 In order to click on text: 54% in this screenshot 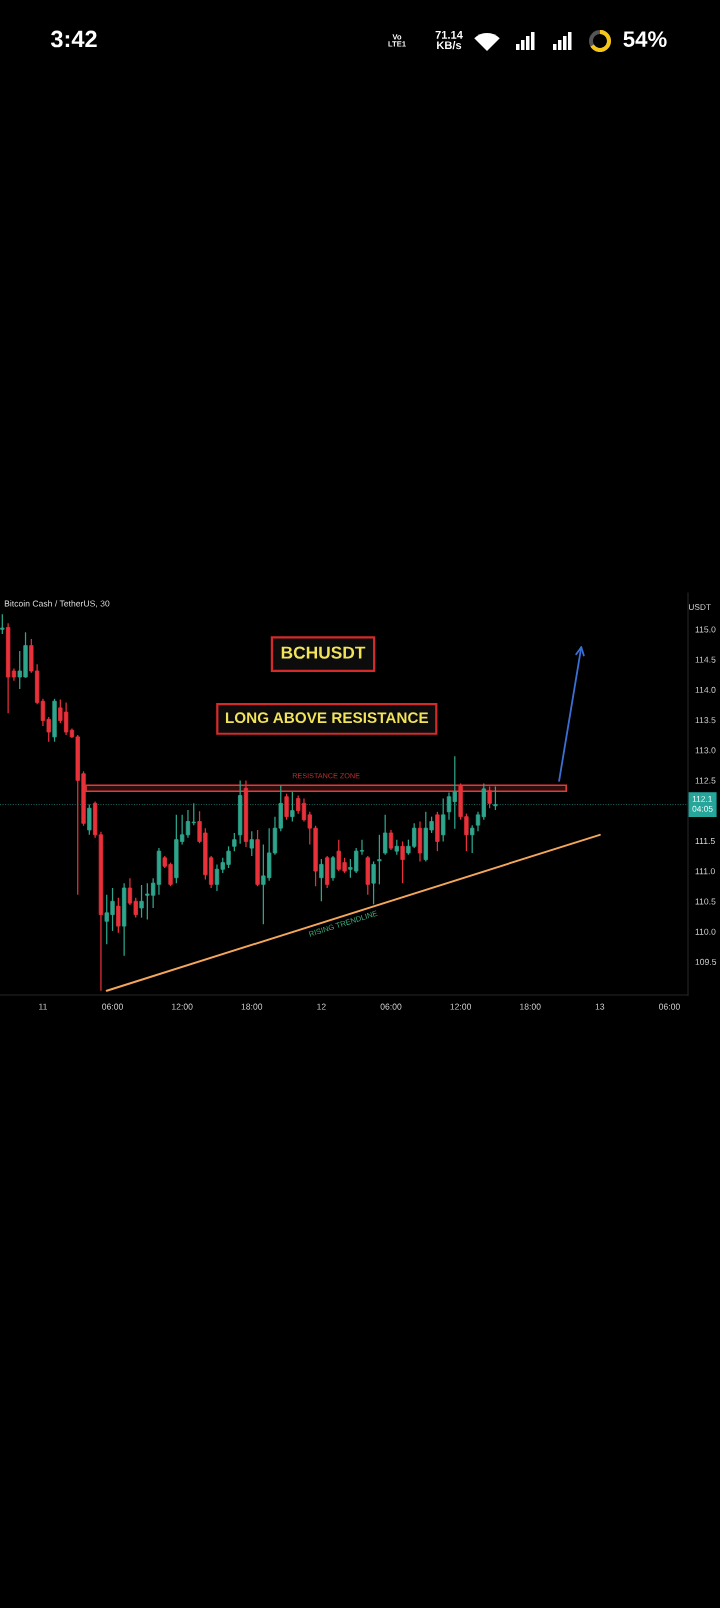, I will do `click(645, 39)`.